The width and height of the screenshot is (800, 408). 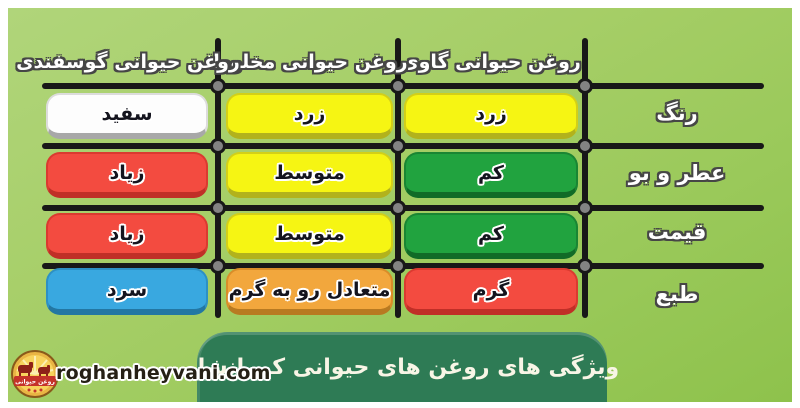 I want to click on title-banner: ویژگی های روغن های حیوانی کرمانشاه, so click(x=402, y=367).